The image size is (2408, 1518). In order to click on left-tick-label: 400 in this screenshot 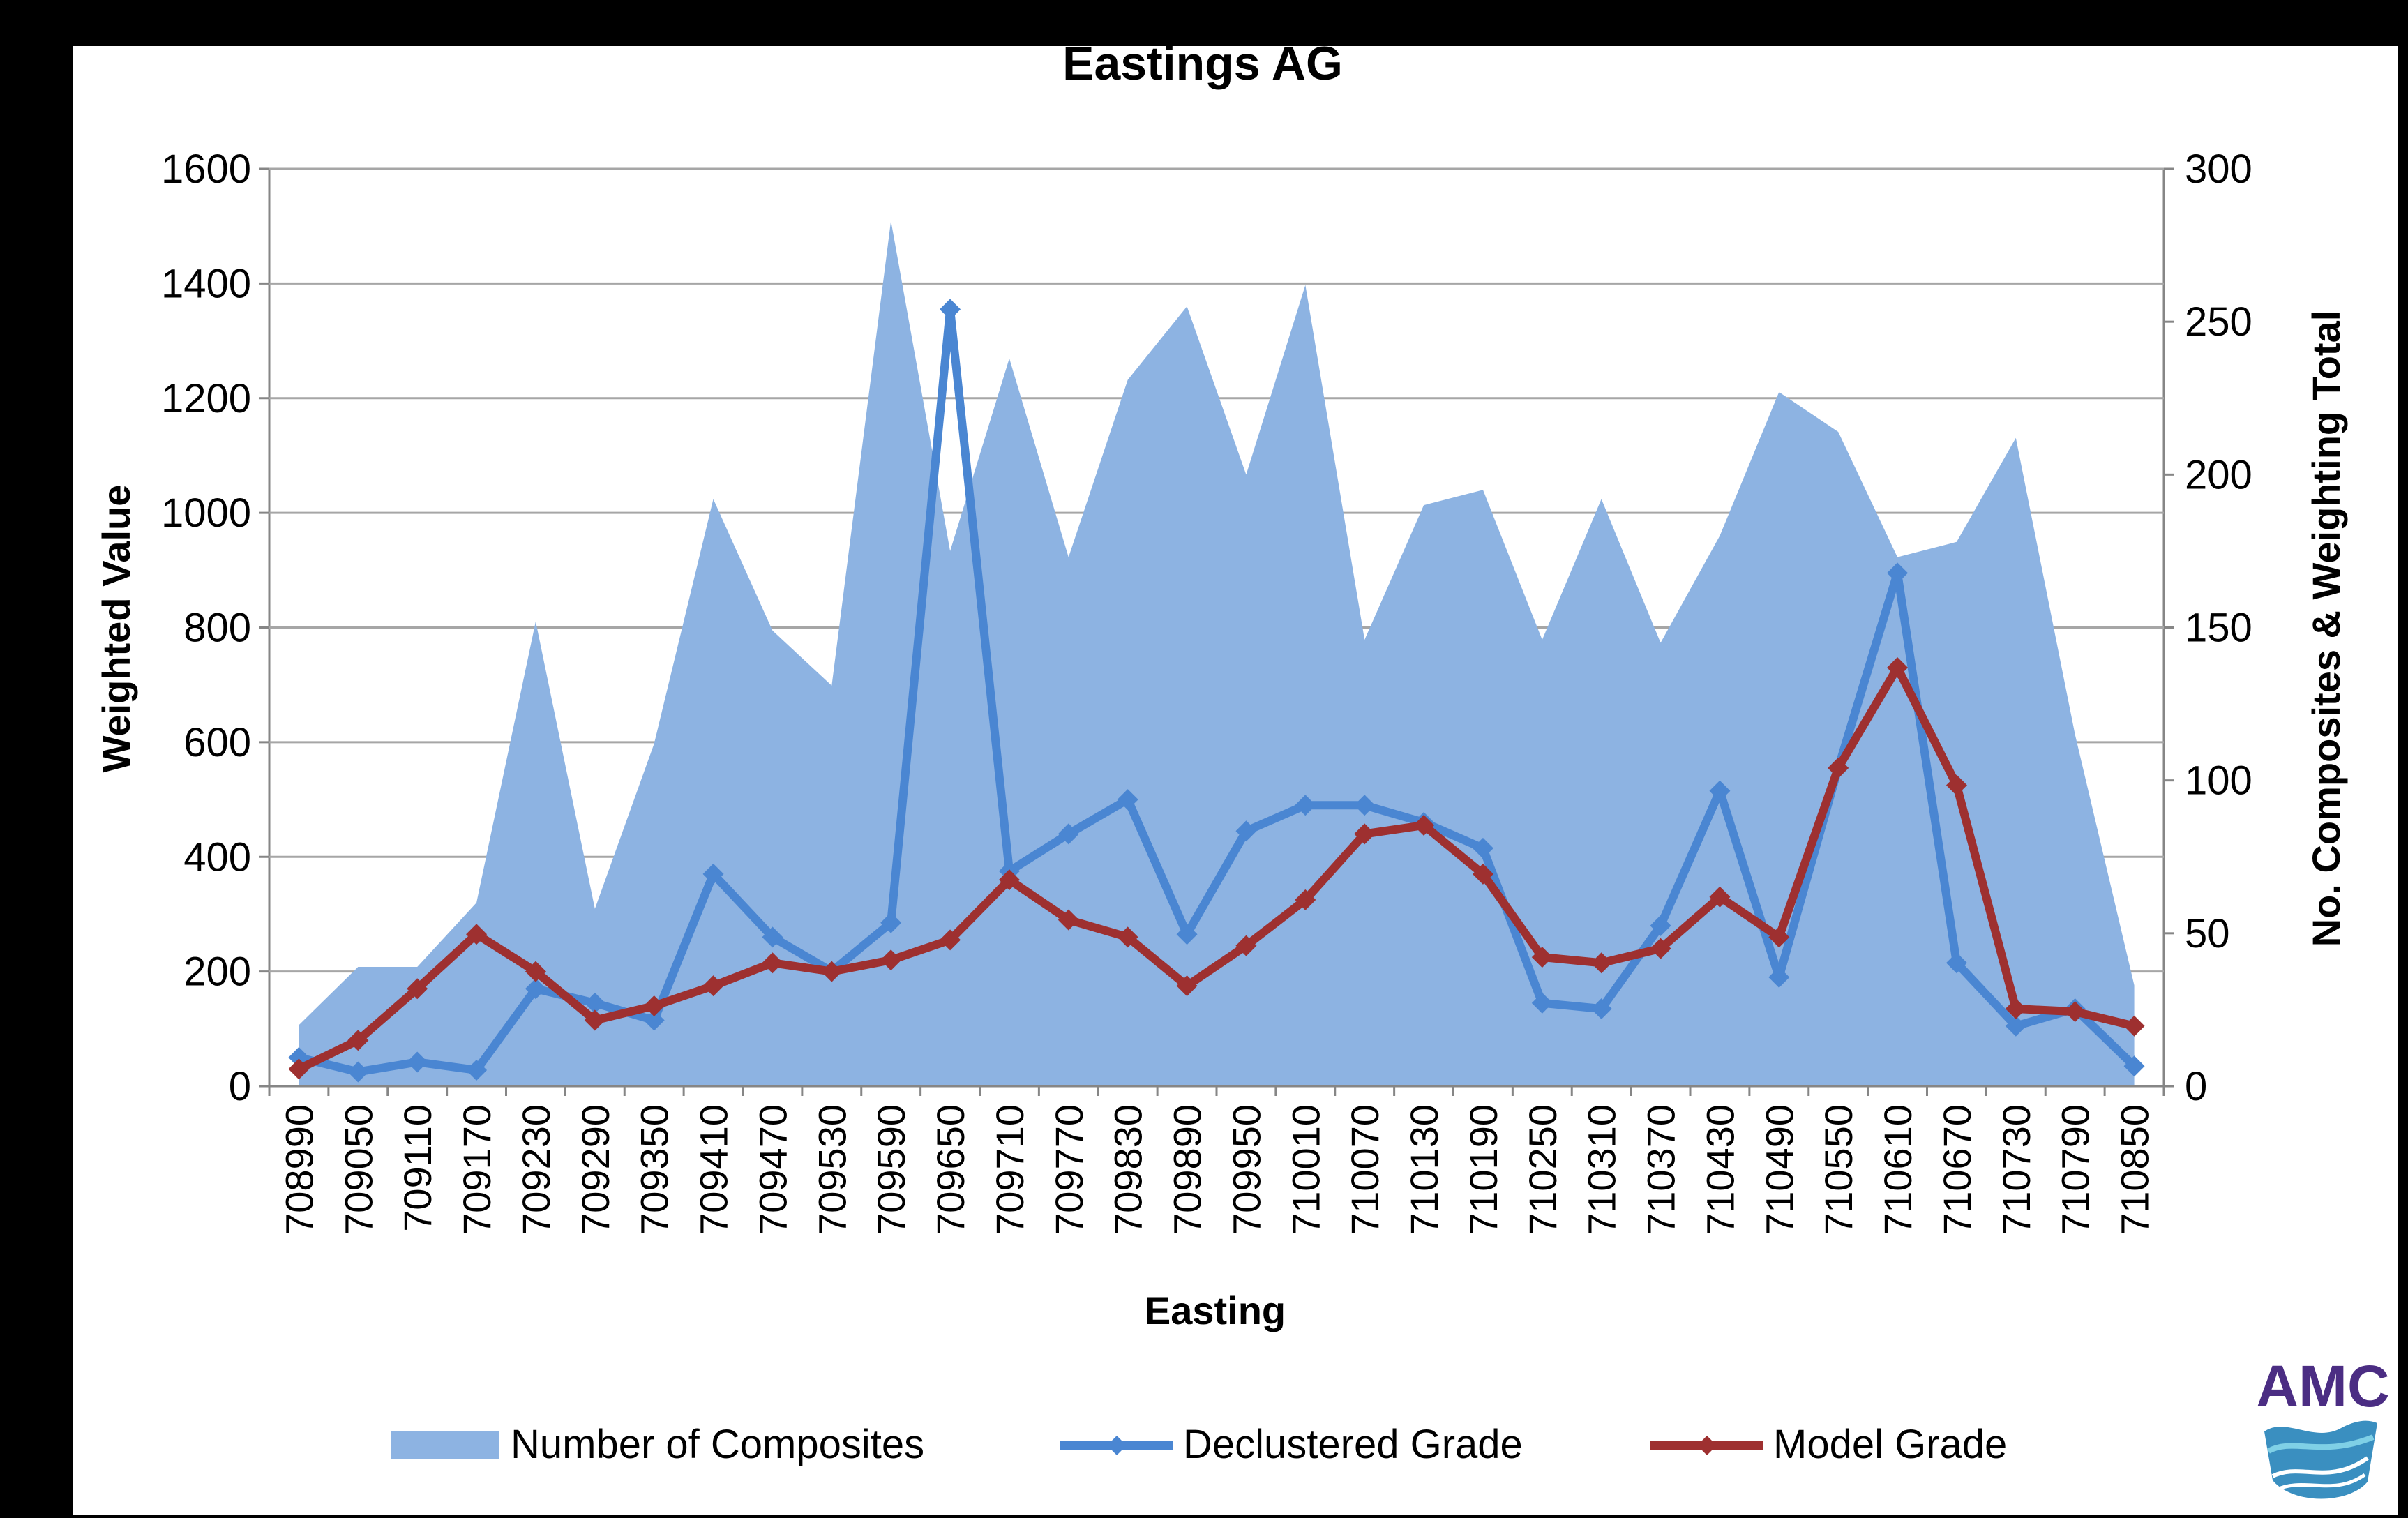, I will do `click(217, 857)`.